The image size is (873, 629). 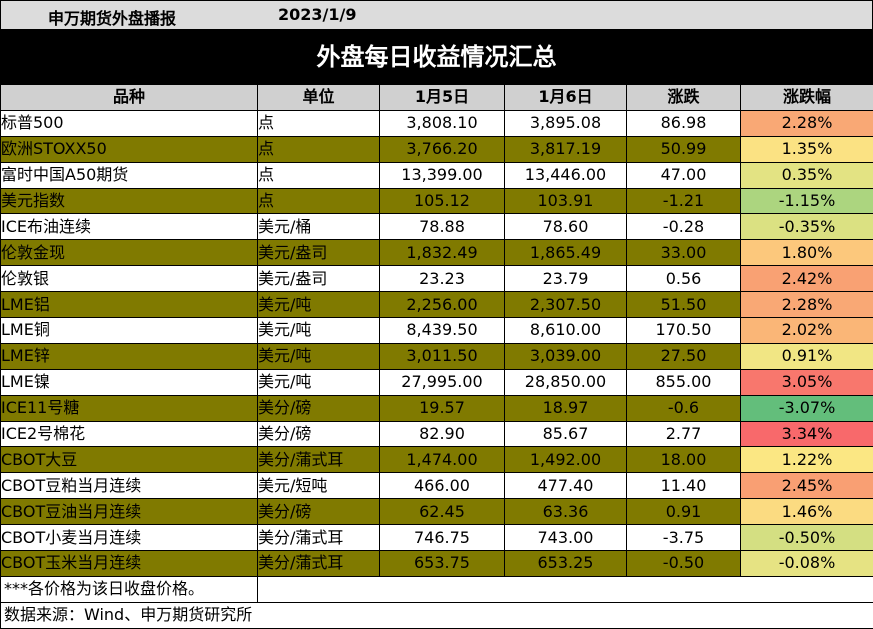 What do you see at coordinates (436, 57) in the screenshot?
I see `report-title: 外盘每日收益情况汇总` at bounding box center [436, 57].